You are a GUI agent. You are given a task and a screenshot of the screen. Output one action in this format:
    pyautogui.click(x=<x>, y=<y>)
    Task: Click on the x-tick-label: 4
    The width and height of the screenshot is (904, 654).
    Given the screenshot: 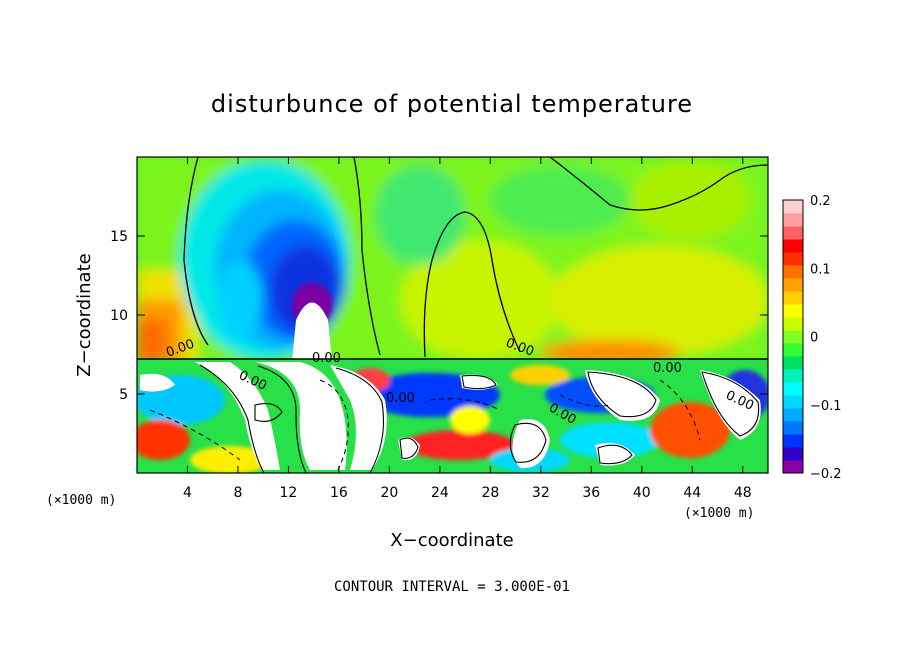 What is the action you would take?
    pyautogui.click(x=187, y=493)
    